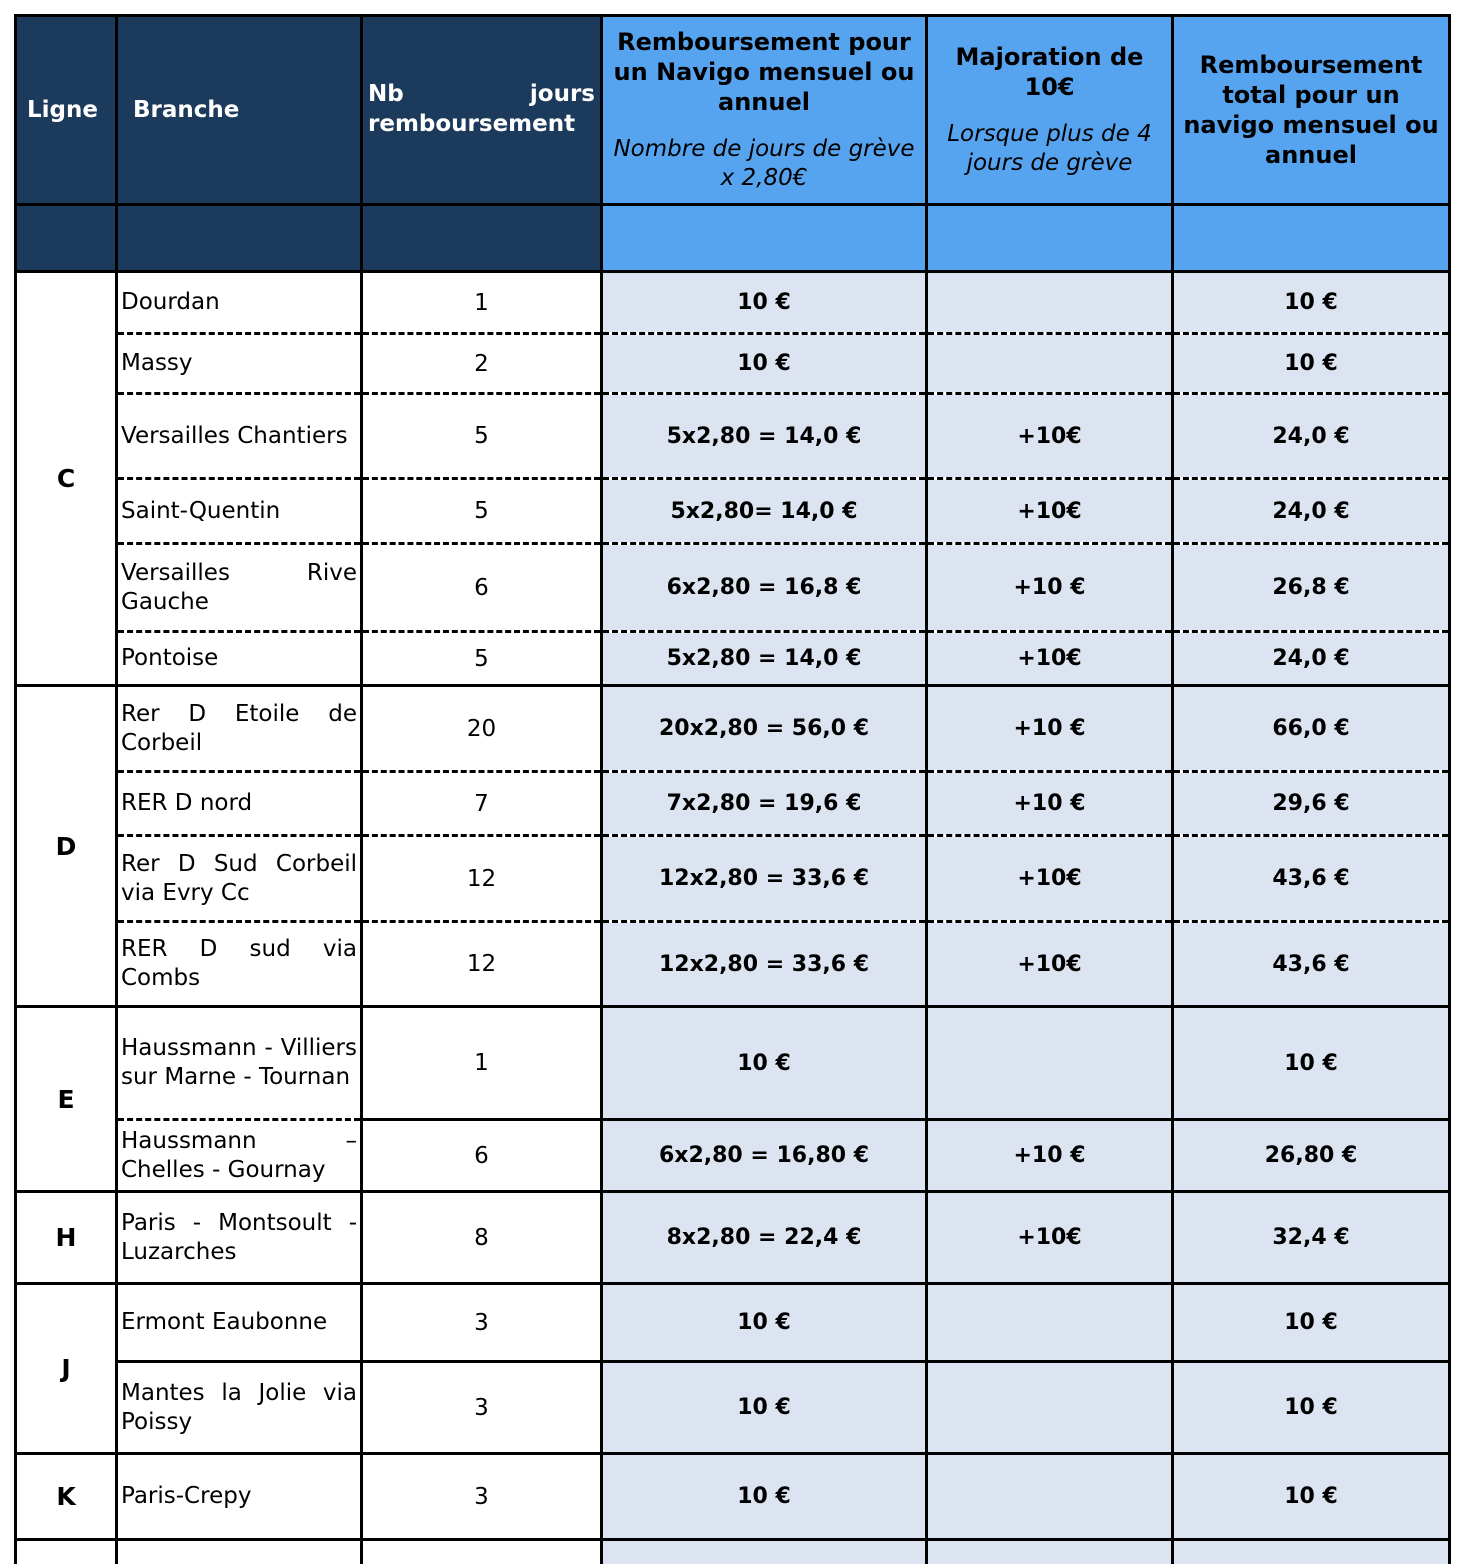 This screenshot has height=1564, width=1462. What do you see at coordinates (239, 879) in the screenshot?
I see `branche-cell: Rer D Sud Corbeil via Evry Cc` at bounding box center [239, 879].